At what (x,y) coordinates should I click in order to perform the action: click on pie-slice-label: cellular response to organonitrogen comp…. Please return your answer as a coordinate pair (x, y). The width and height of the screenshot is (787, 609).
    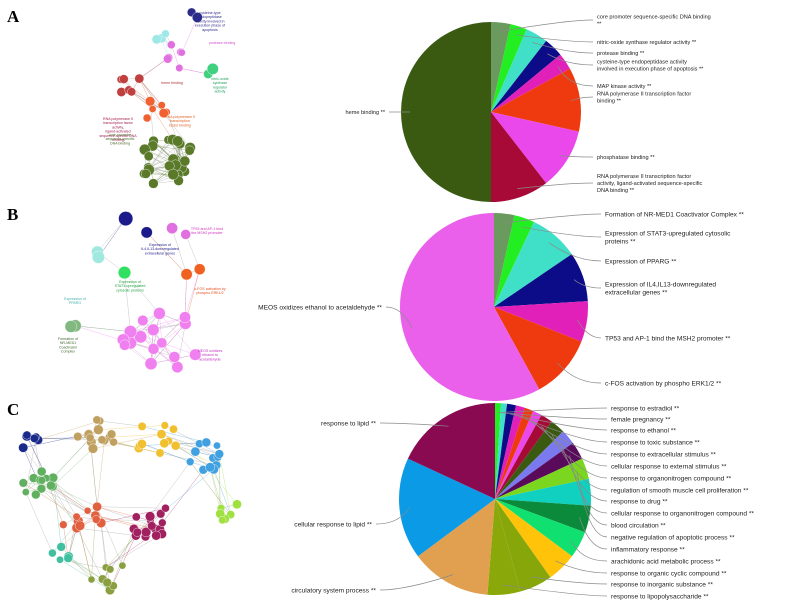
    Looking at the image, I should click on (682, 513).